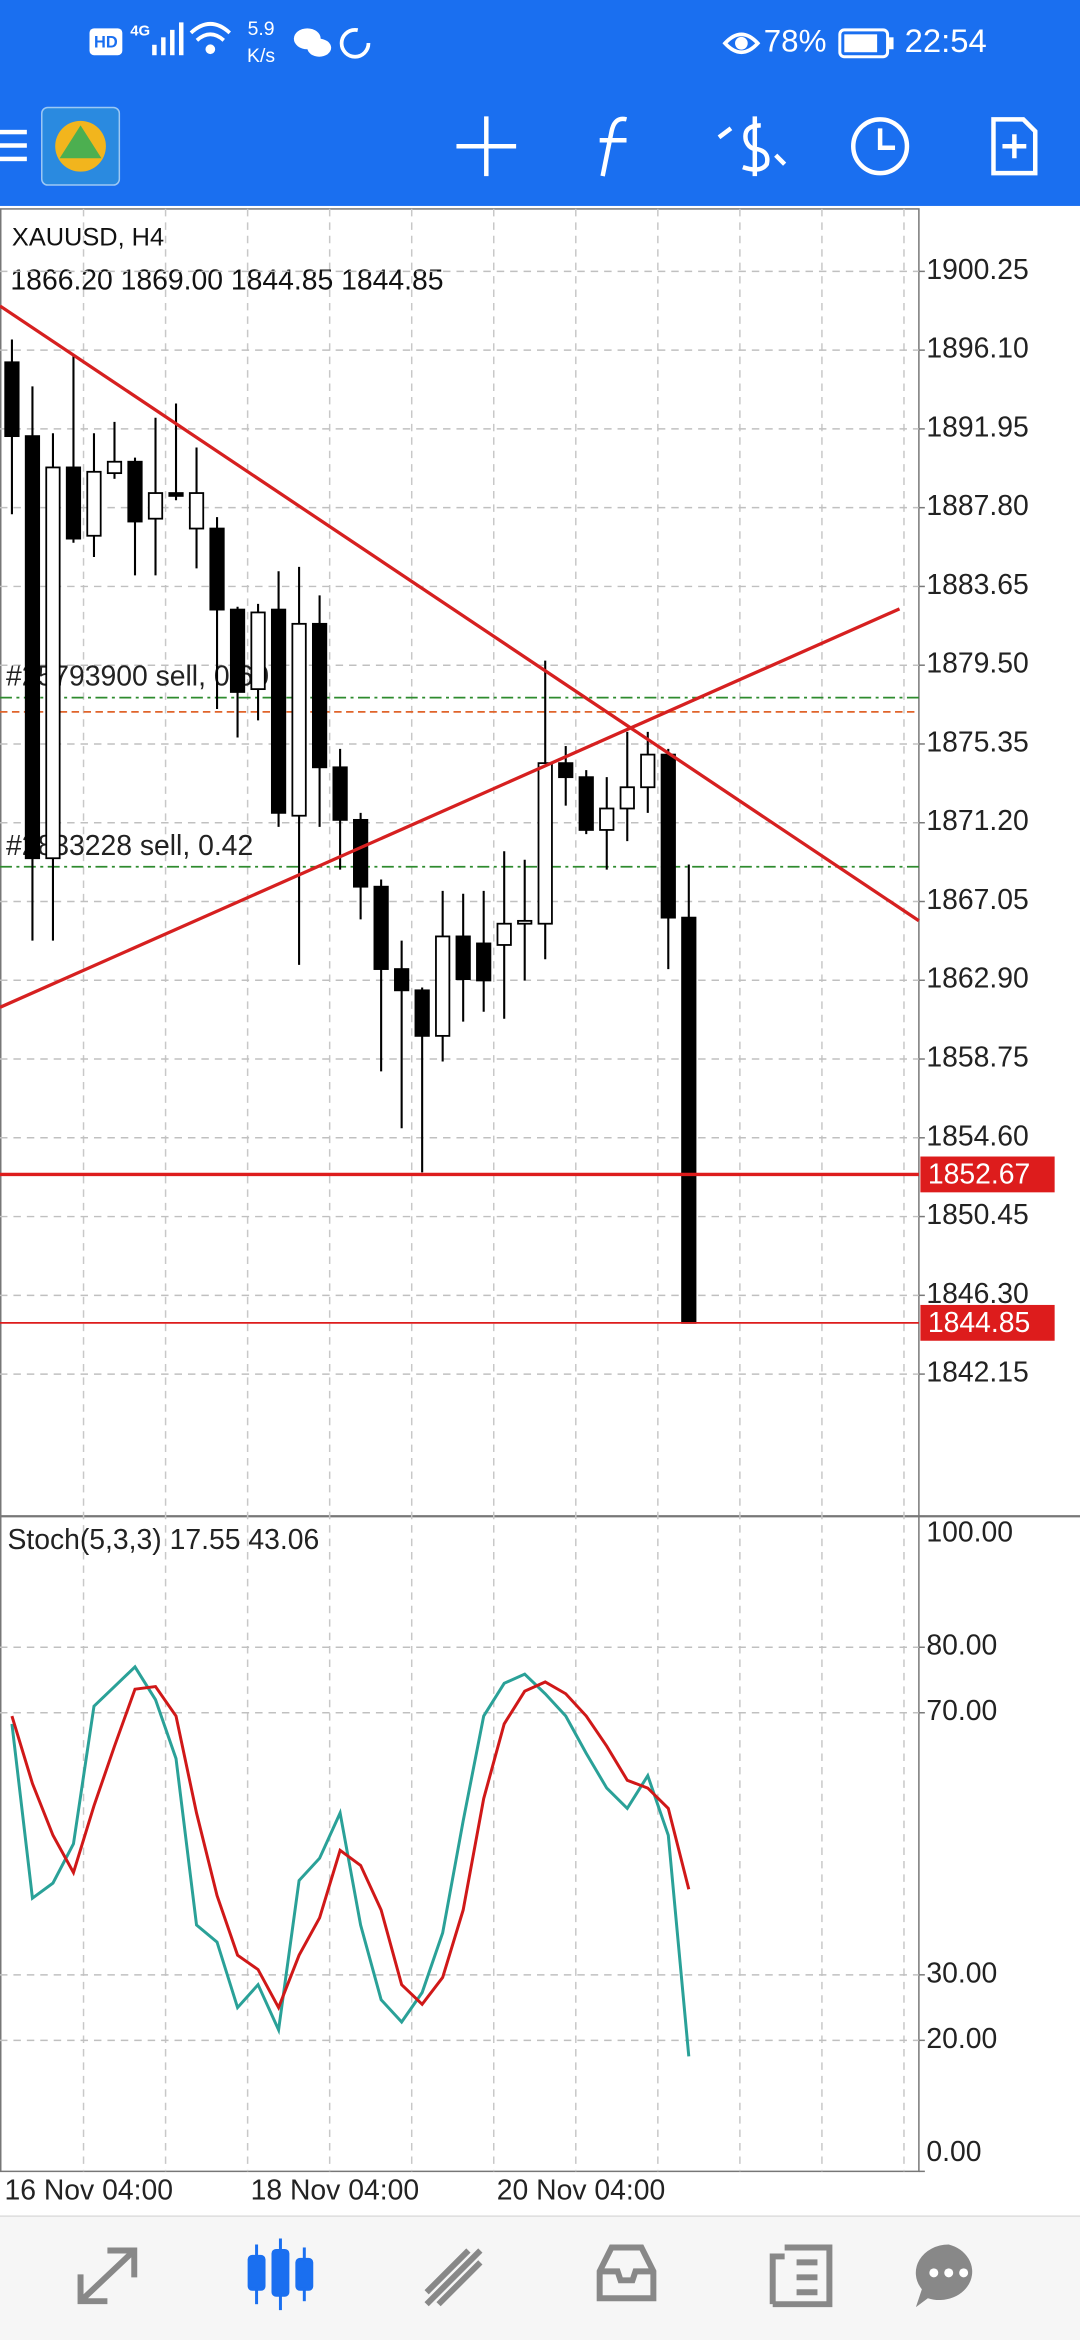  Describe the element at coordinates (977, 742) in the screenshot. I see `y-tick-label: 1875.35` at that location.